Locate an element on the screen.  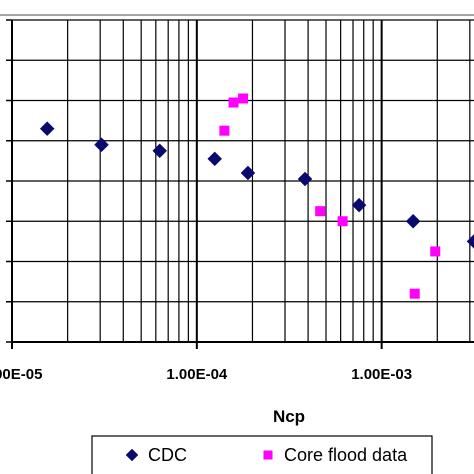
x-tick-label: 1.00E-03 is located at coordinates (381, 374).